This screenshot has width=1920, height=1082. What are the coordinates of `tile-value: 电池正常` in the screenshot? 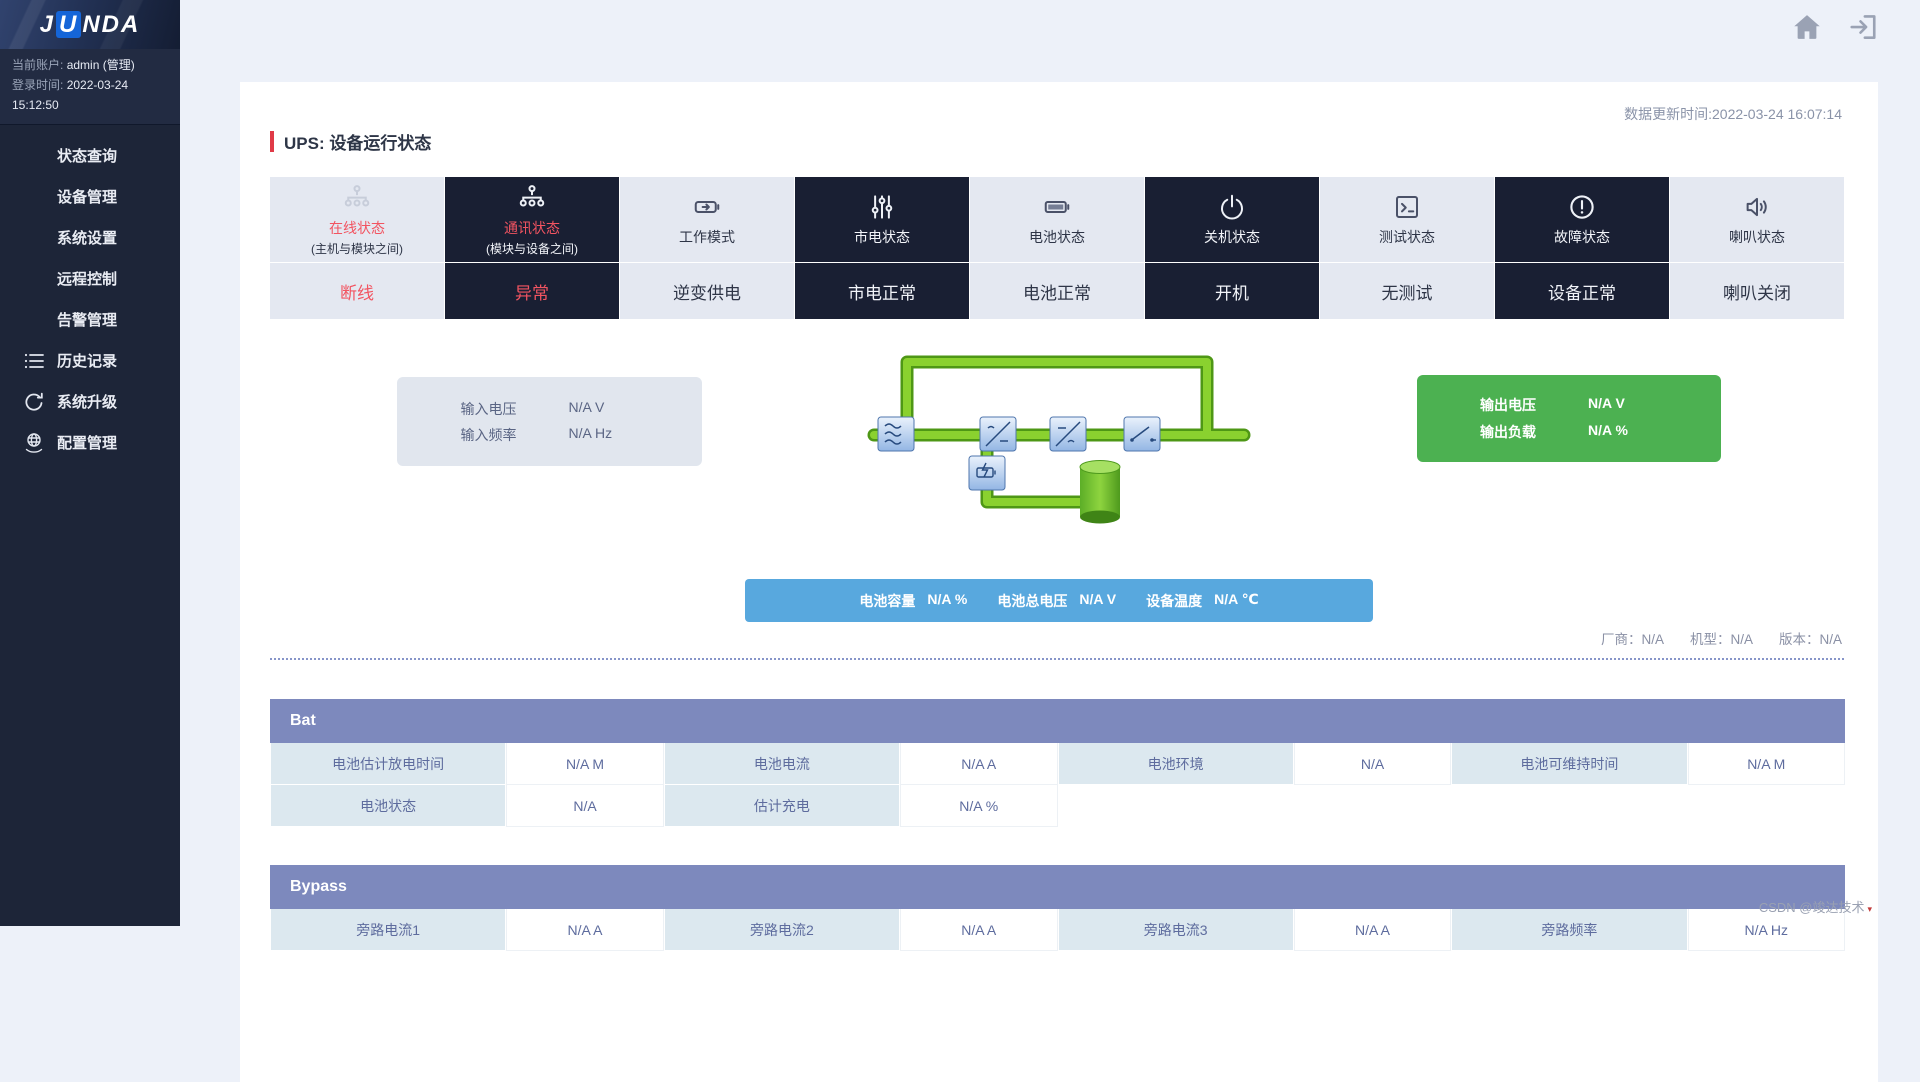 It's located at (1057, 291).